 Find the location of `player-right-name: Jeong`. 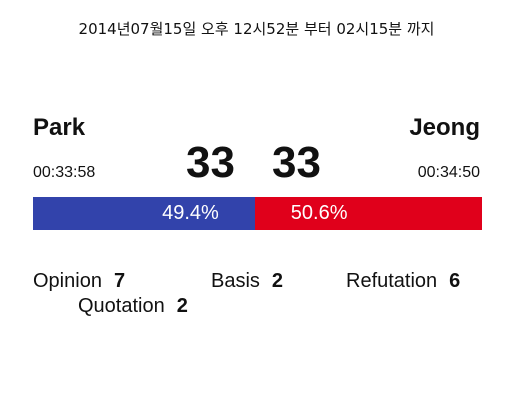

player-right-name: Jeong is located at coordinates (444, 127).